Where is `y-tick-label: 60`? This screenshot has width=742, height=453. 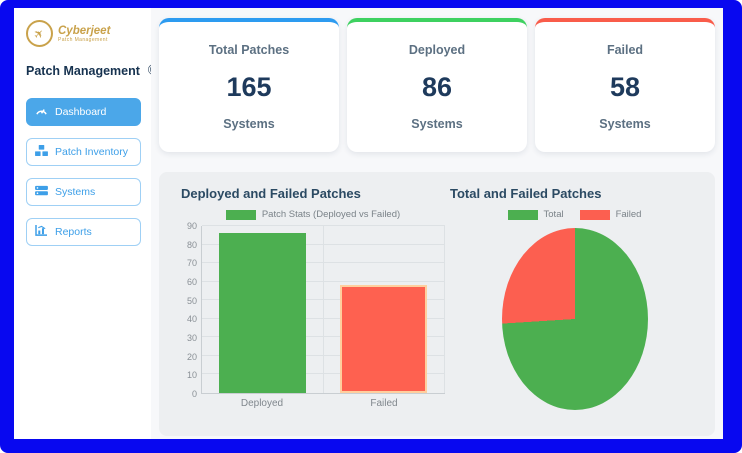
y-tick-label: 60 is located at coordinates (191, 282).